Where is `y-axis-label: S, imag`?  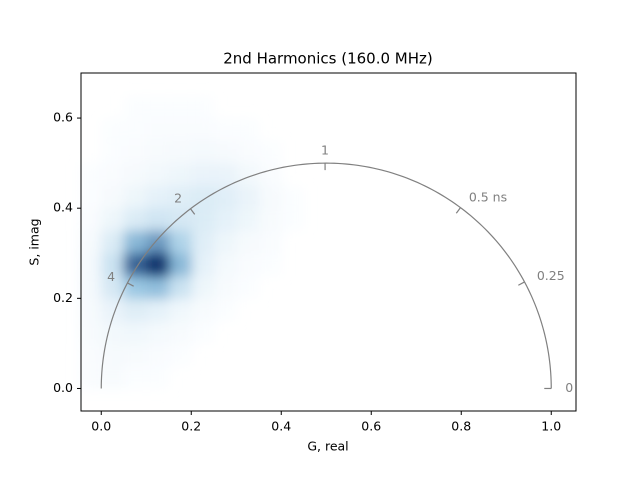
y-axis-label: S, imag is located at coordinates (34, 241).